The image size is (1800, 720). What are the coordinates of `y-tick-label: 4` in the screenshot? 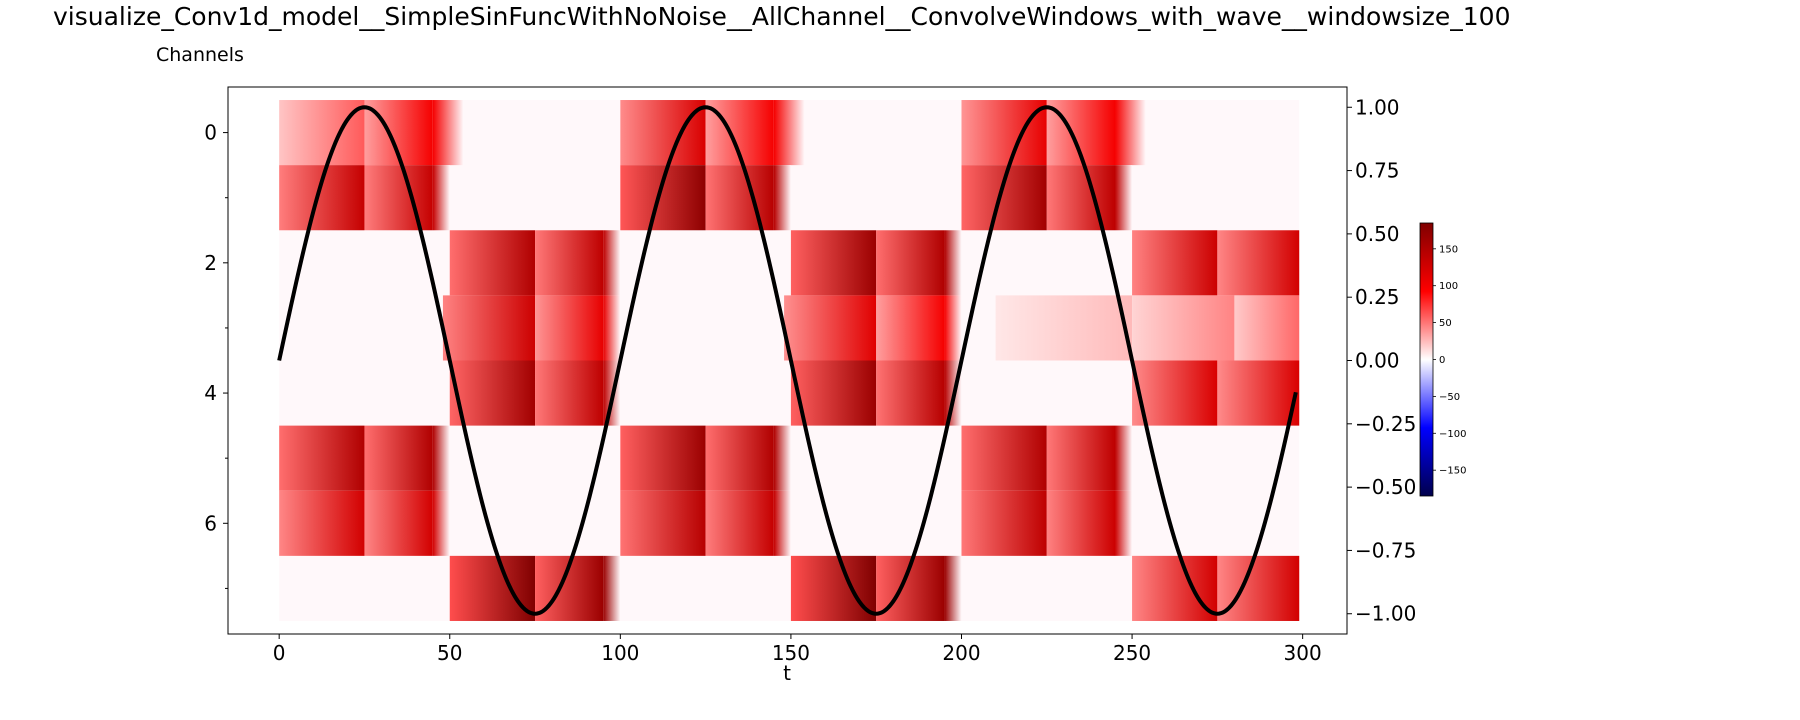 It's located at (210, 393).